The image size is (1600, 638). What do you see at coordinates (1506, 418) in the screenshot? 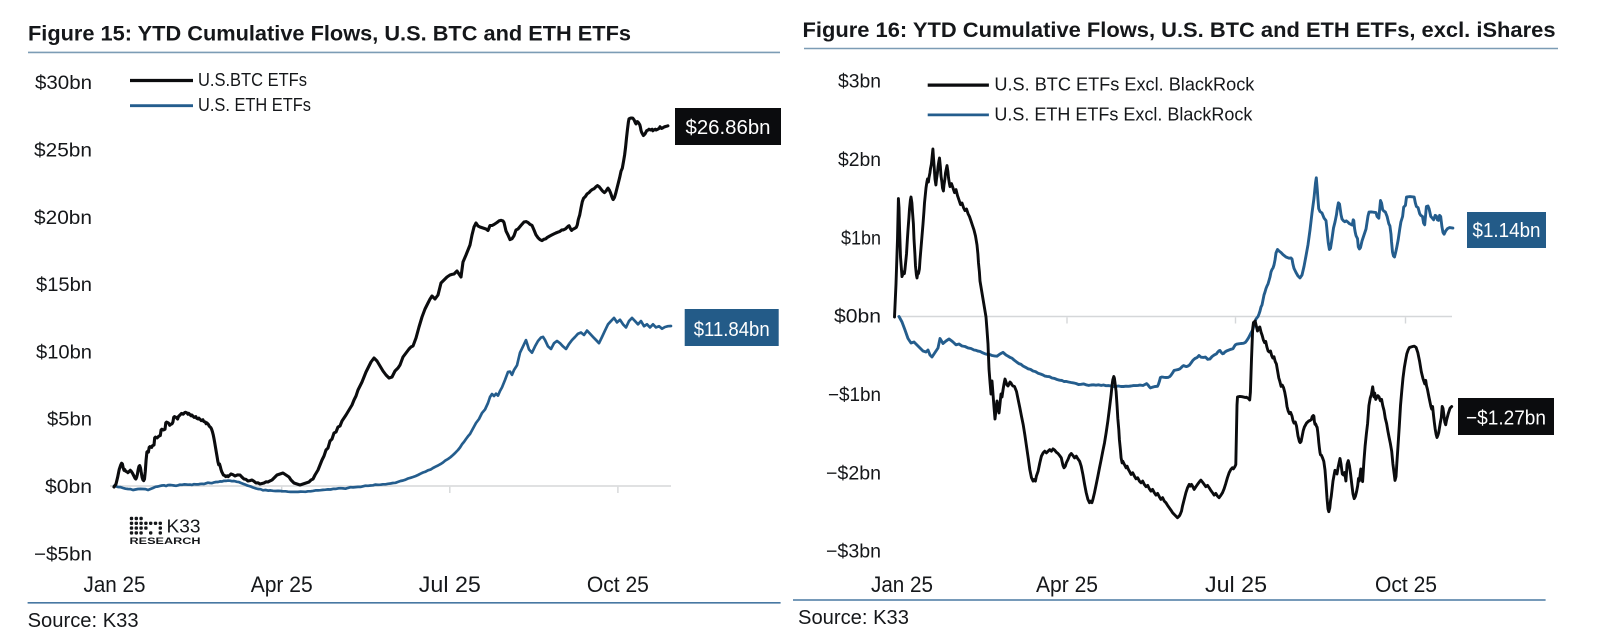
I see `svg-text: −$1.27bn` at bounding box center [1506, 418].